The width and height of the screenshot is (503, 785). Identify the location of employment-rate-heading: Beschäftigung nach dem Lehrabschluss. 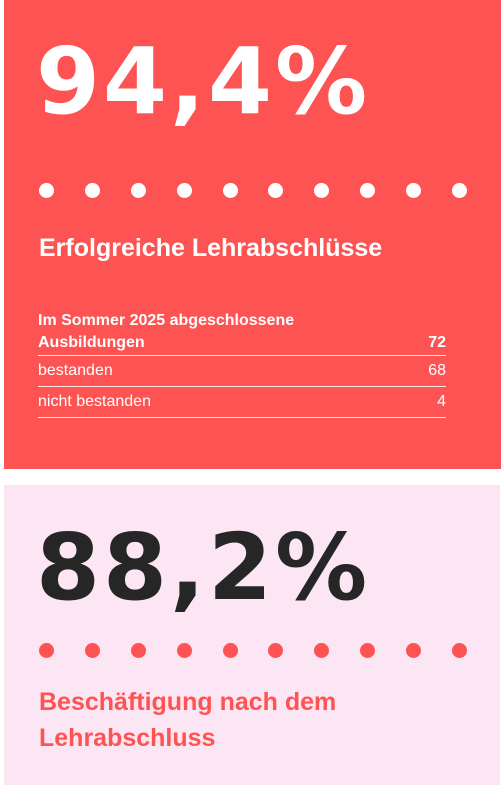
(188, 720).